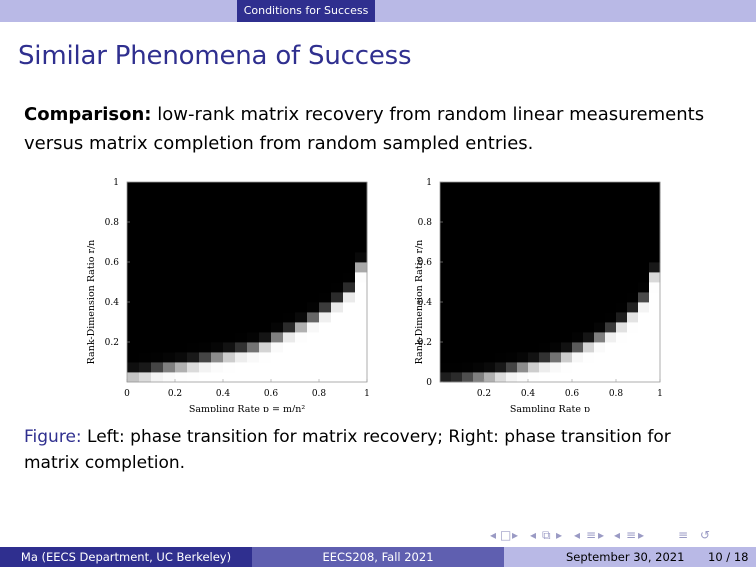 Image resolution: width=756 pixels, height=567 pixels. What do you see at coordinates (641, 535) in the screenshot?
I see `nav-subsub-right-icon: ▸` at bounding box center [641, 535].